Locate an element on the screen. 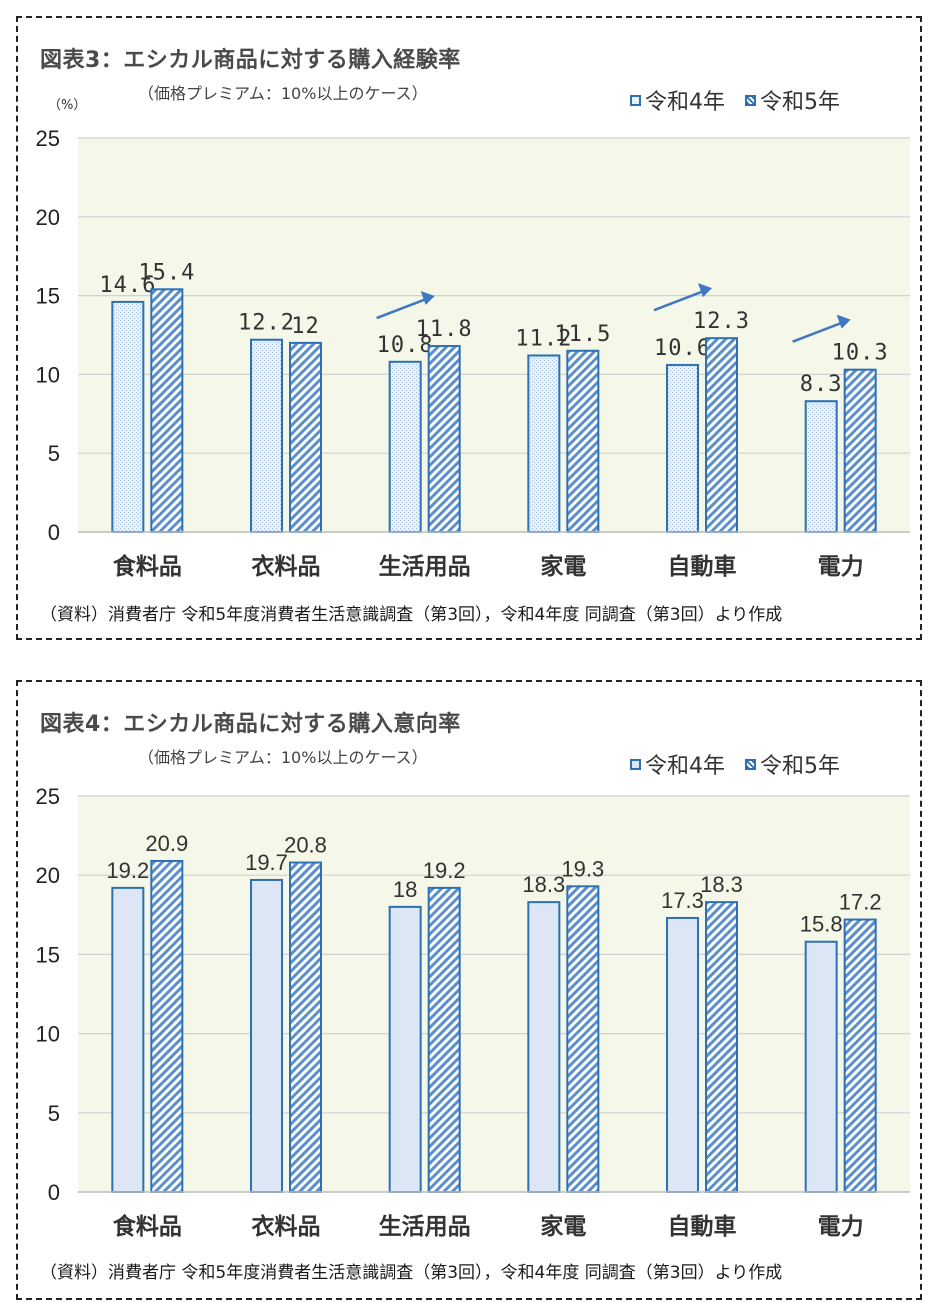 The width and height of the screenshot is (940, 1315). data-label: 19.3 is located at coordinates (582, 868).